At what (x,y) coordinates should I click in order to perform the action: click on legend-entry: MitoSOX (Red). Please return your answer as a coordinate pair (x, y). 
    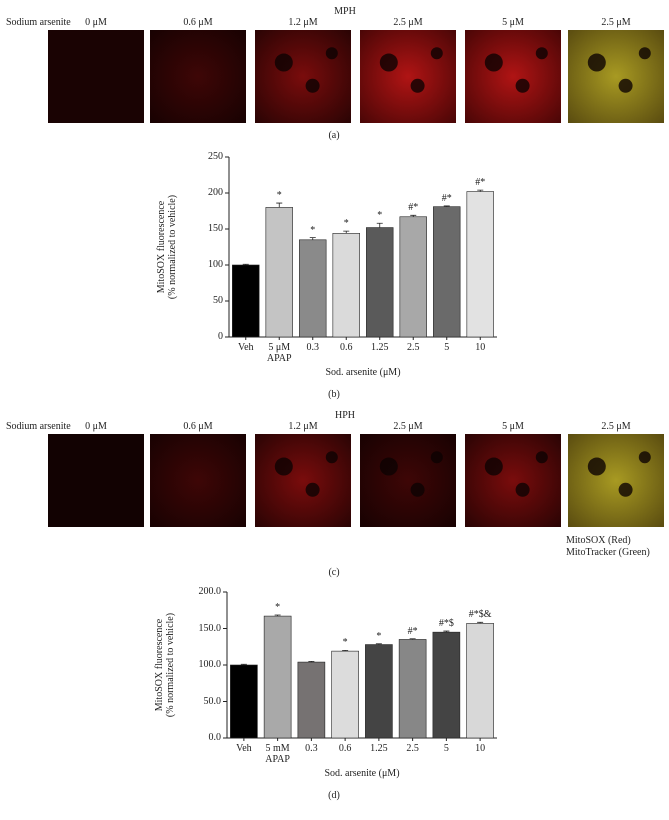
    Looking at the image, I should click on (598, 540).